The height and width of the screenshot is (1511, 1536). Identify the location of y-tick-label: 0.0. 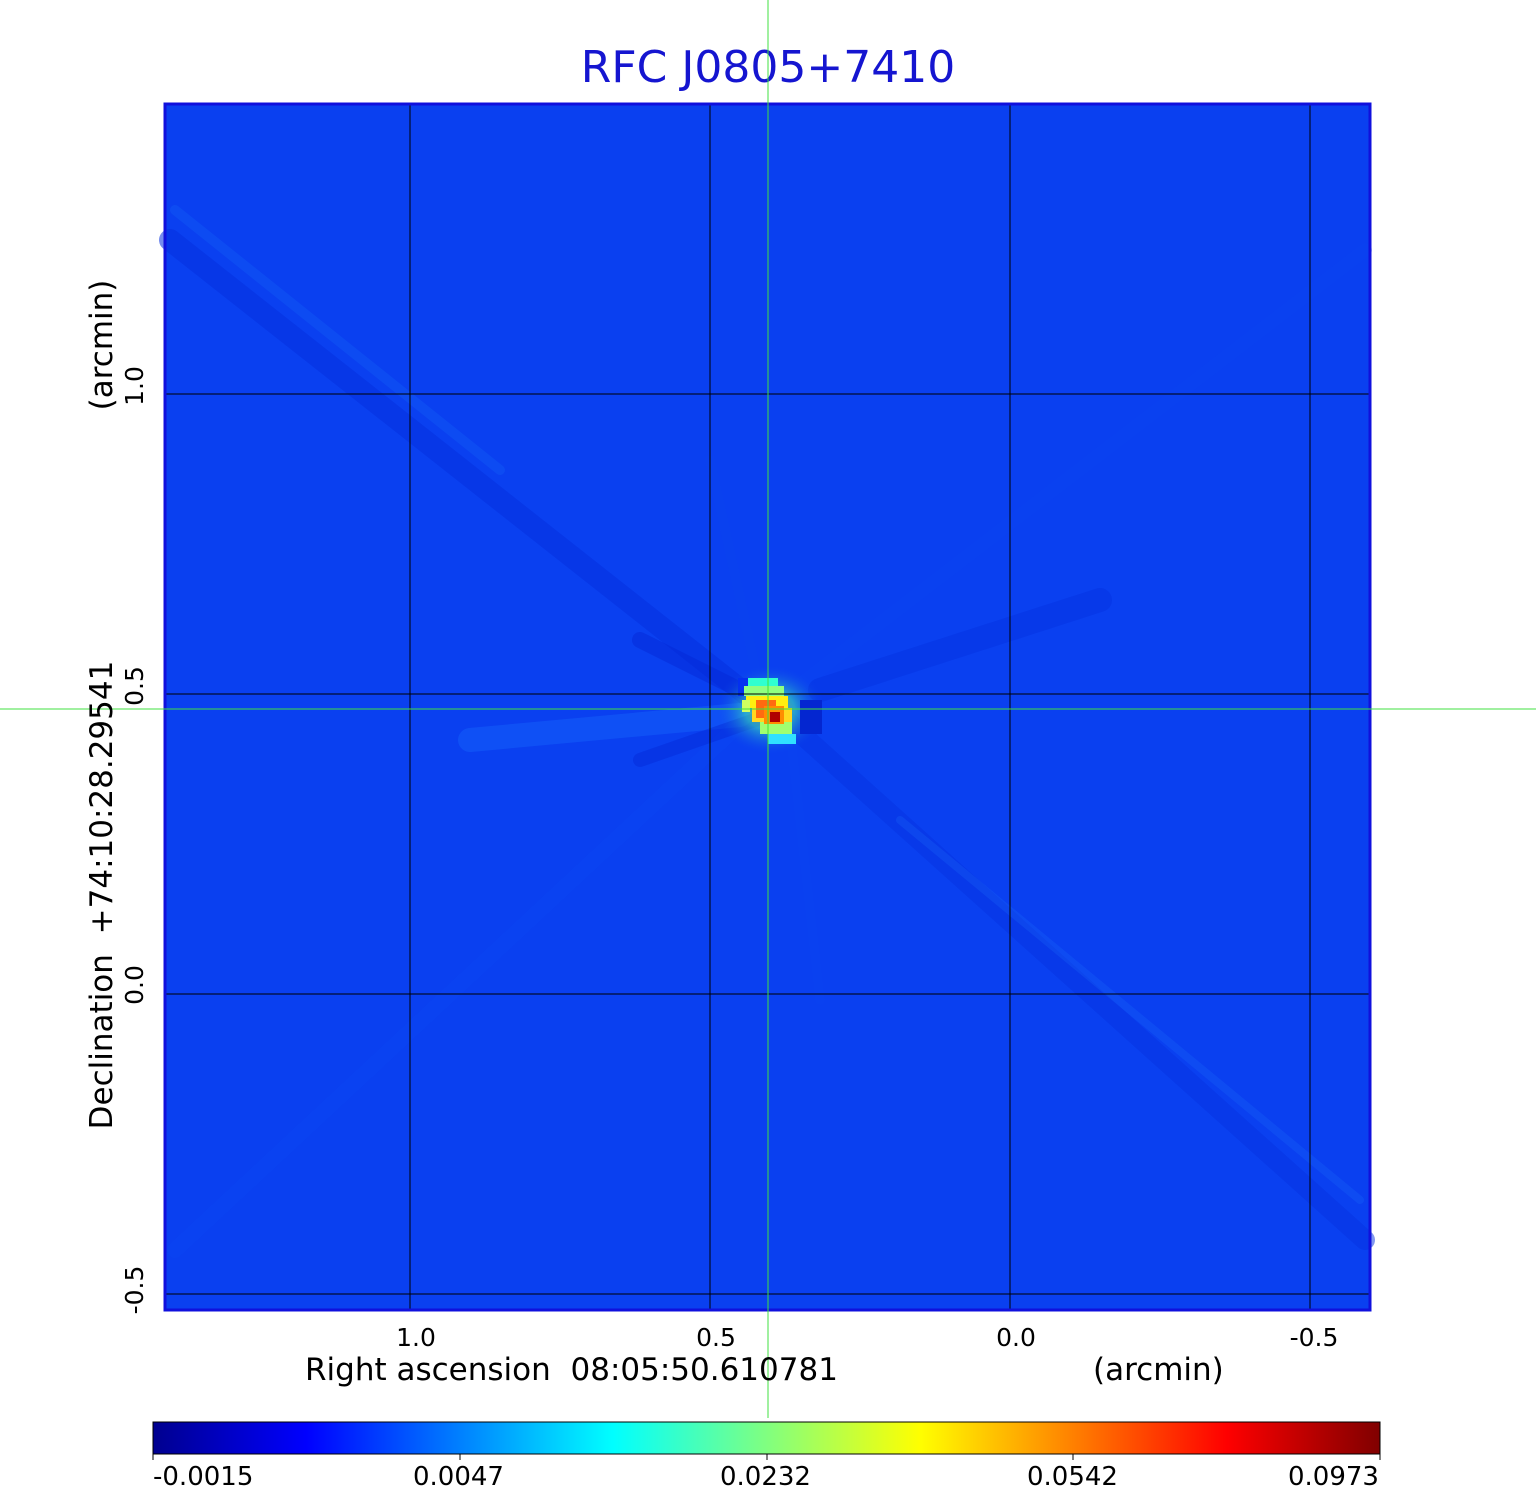
(134, 985).